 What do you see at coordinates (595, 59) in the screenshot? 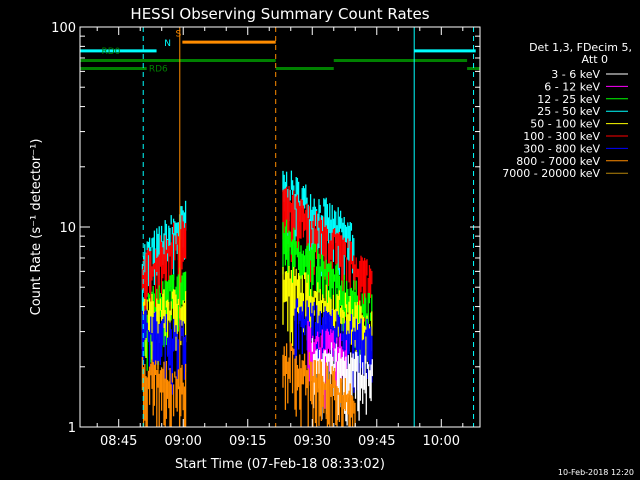
I see `legend-header-2: Att 0` at bounding box center [595, 59].